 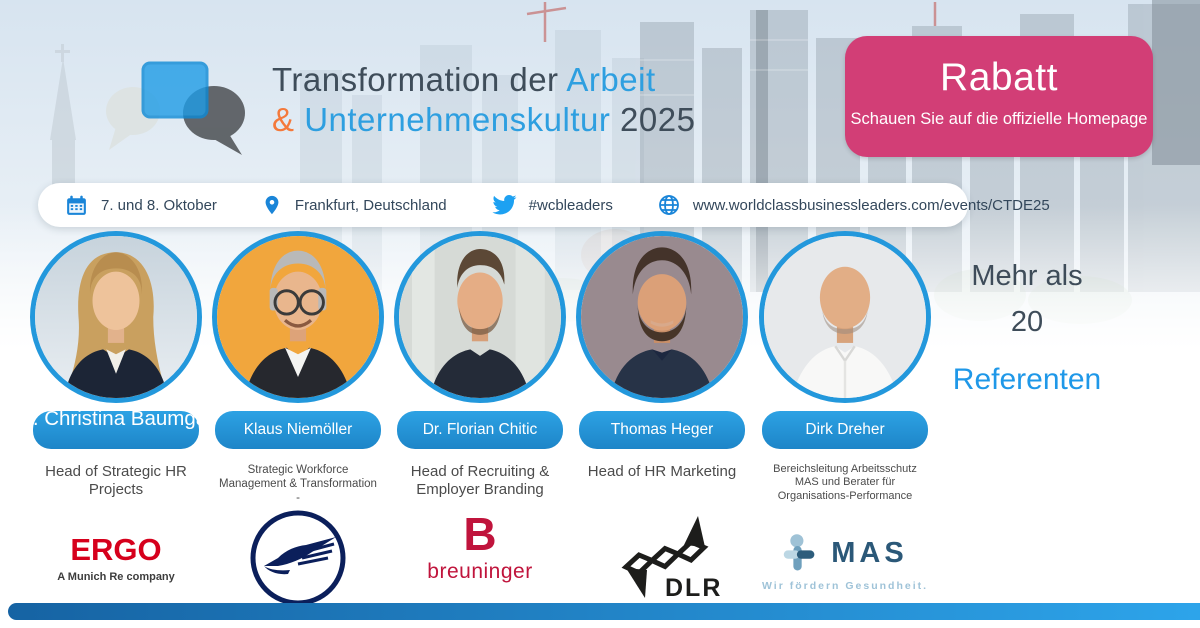 I want to click on event-date: 7. und 8. Oktober, so click(x=140, y=205).